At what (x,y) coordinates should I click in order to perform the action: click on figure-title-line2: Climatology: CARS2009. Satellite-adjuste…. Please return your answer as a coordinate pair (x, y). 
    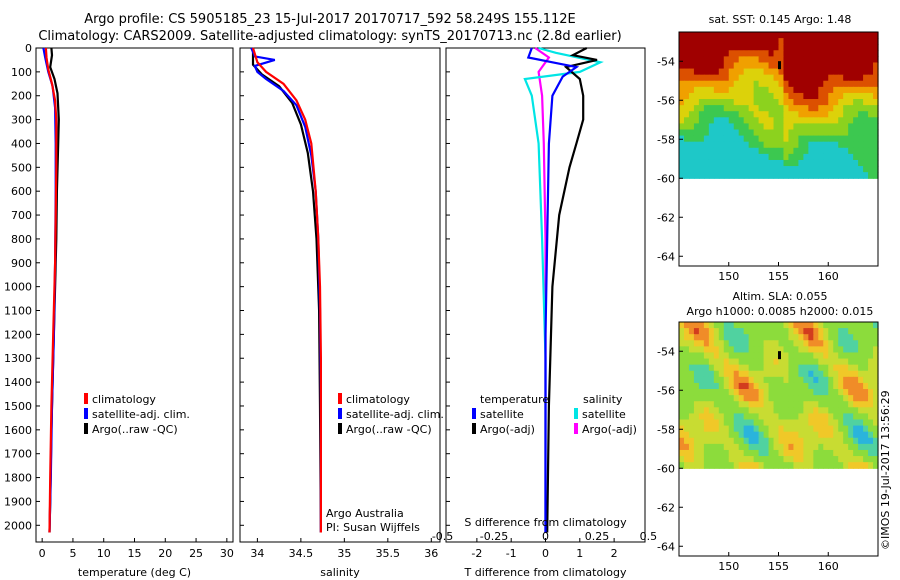
    Looking at the image, I should click on (330, 36).